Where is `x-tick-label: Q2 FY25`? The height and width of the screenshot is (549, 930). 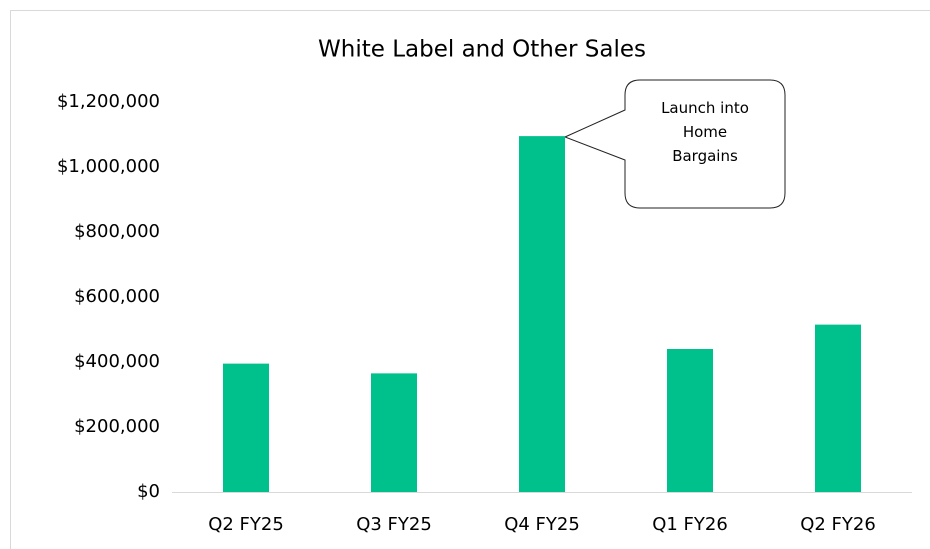 x-tick-label: Q2 FY25 is located at coordinates (246, 524).